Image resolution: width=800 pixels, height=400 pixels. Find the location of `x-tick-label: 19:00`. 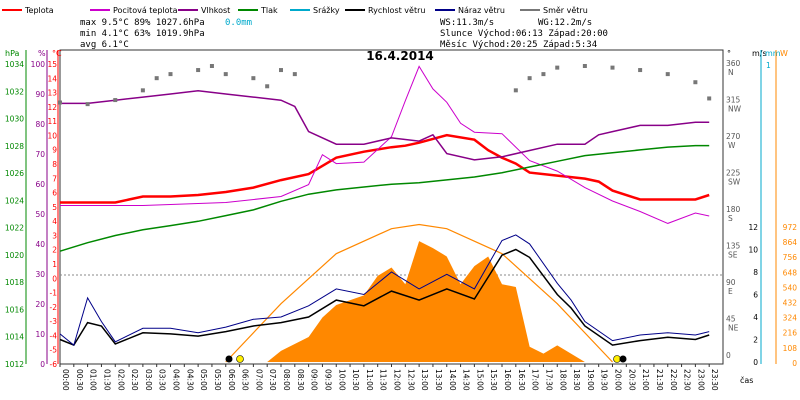

x-tick-label: 19:00 is located at coordinates (590, 380).